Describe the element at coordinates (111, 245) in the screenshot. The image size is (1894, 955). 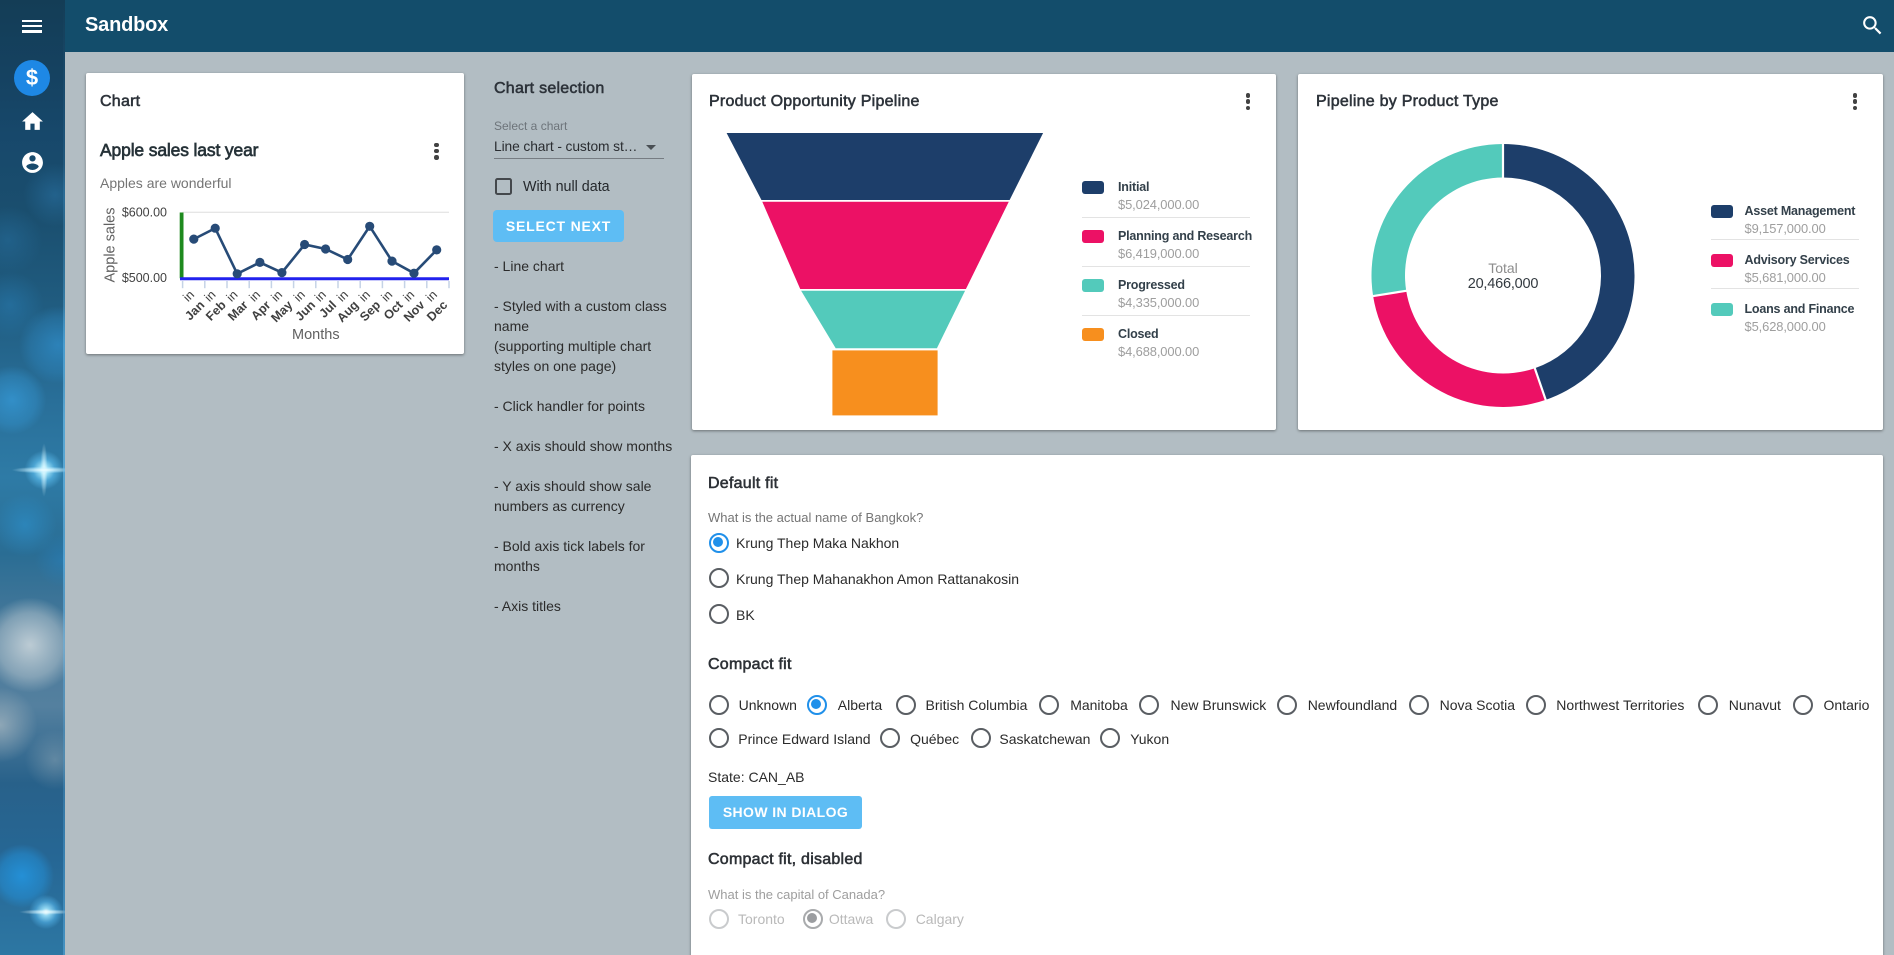
I see `svg-text: Apple sales` at that location.